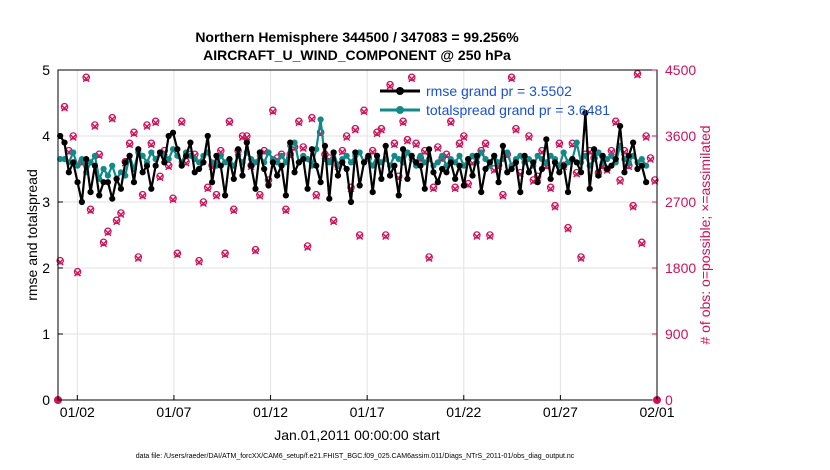 This screenshot has height=470, width=830. Describe the element at coordinates (677, 334) in the screenshot. I see `y2-tick-label: 900` at that location.